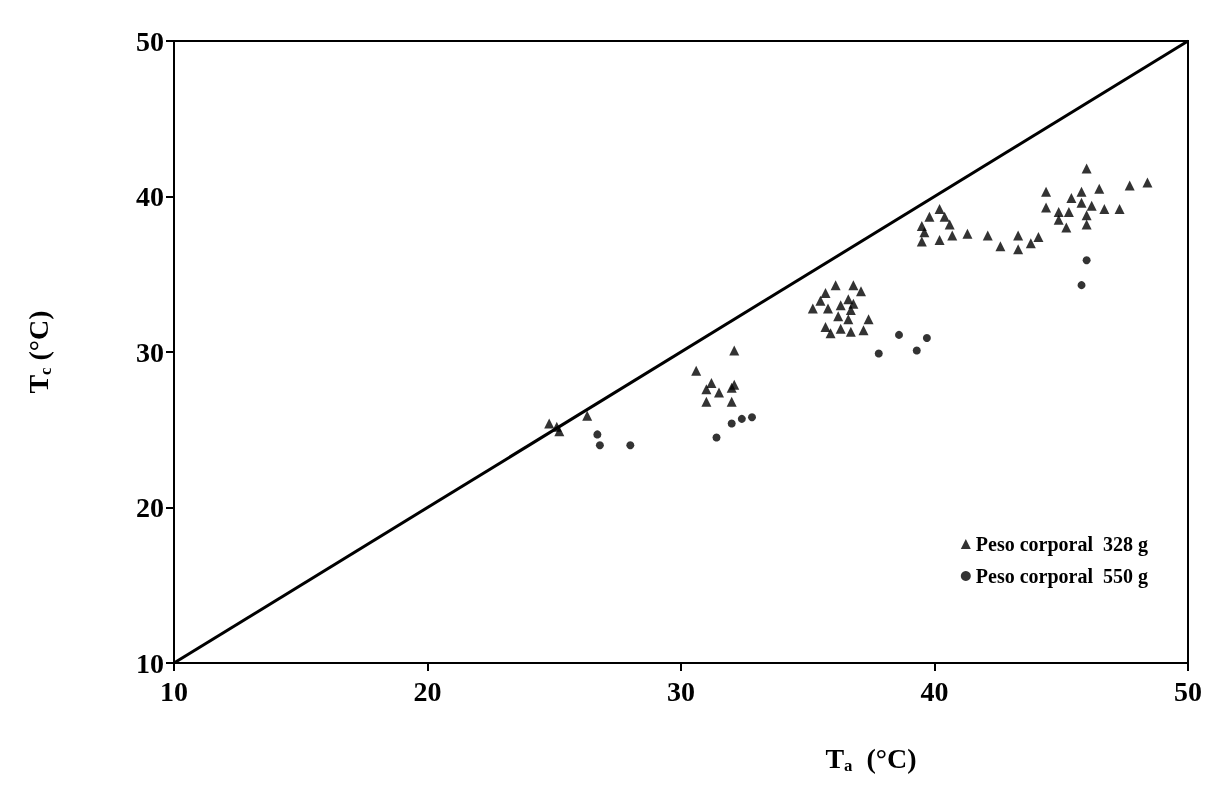 The width and height of the screenshot is (1221, 809). Describe the element at coordinates (1061, 576) in the screenshot. I see `legend-label: Peso corporal 550 g` at that location.